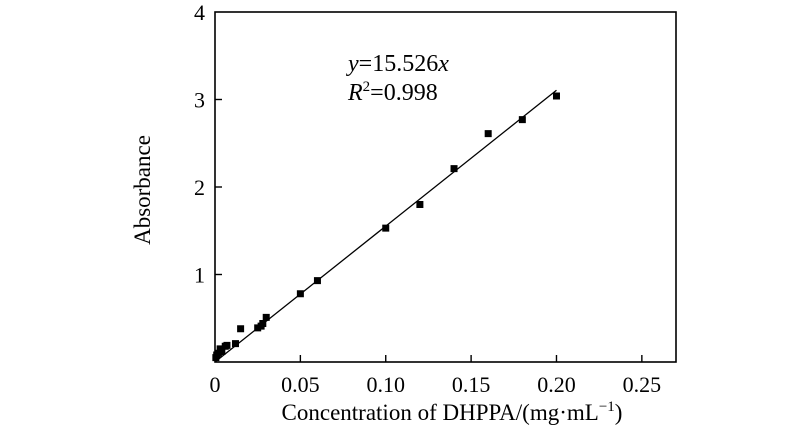  What do you see at coordinates (392, 92) in the screenshot?
I see `r-squared-annotation: R2=0.998` at bounding box center [392, 92].